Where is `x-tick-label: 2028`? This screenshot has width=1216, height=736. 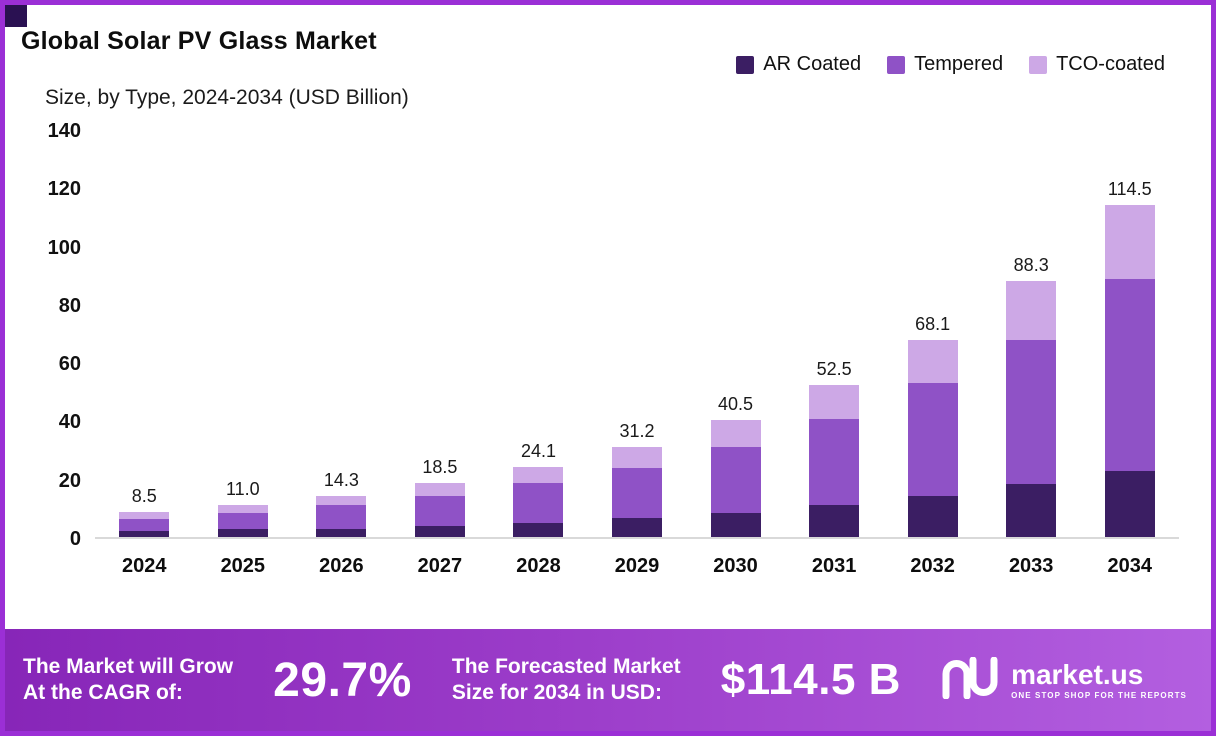
x-tick-label: 2028 is located at coordinates (538, 566).